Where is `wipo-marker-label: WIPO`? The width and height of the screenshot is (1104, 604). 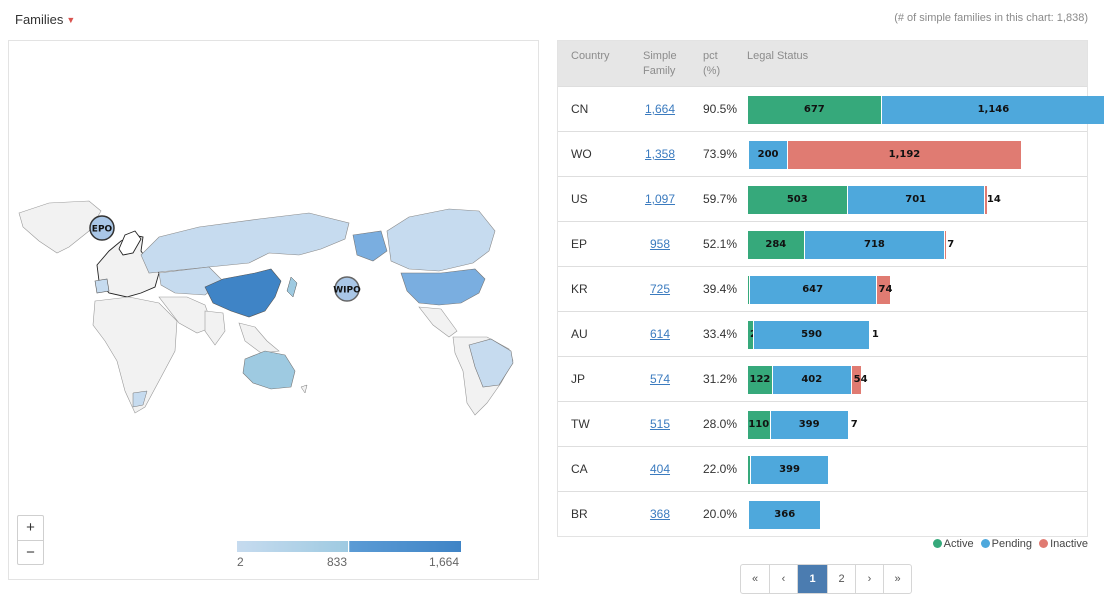 wipo-marker-label: WIPO is located at coordinates (347, 291).